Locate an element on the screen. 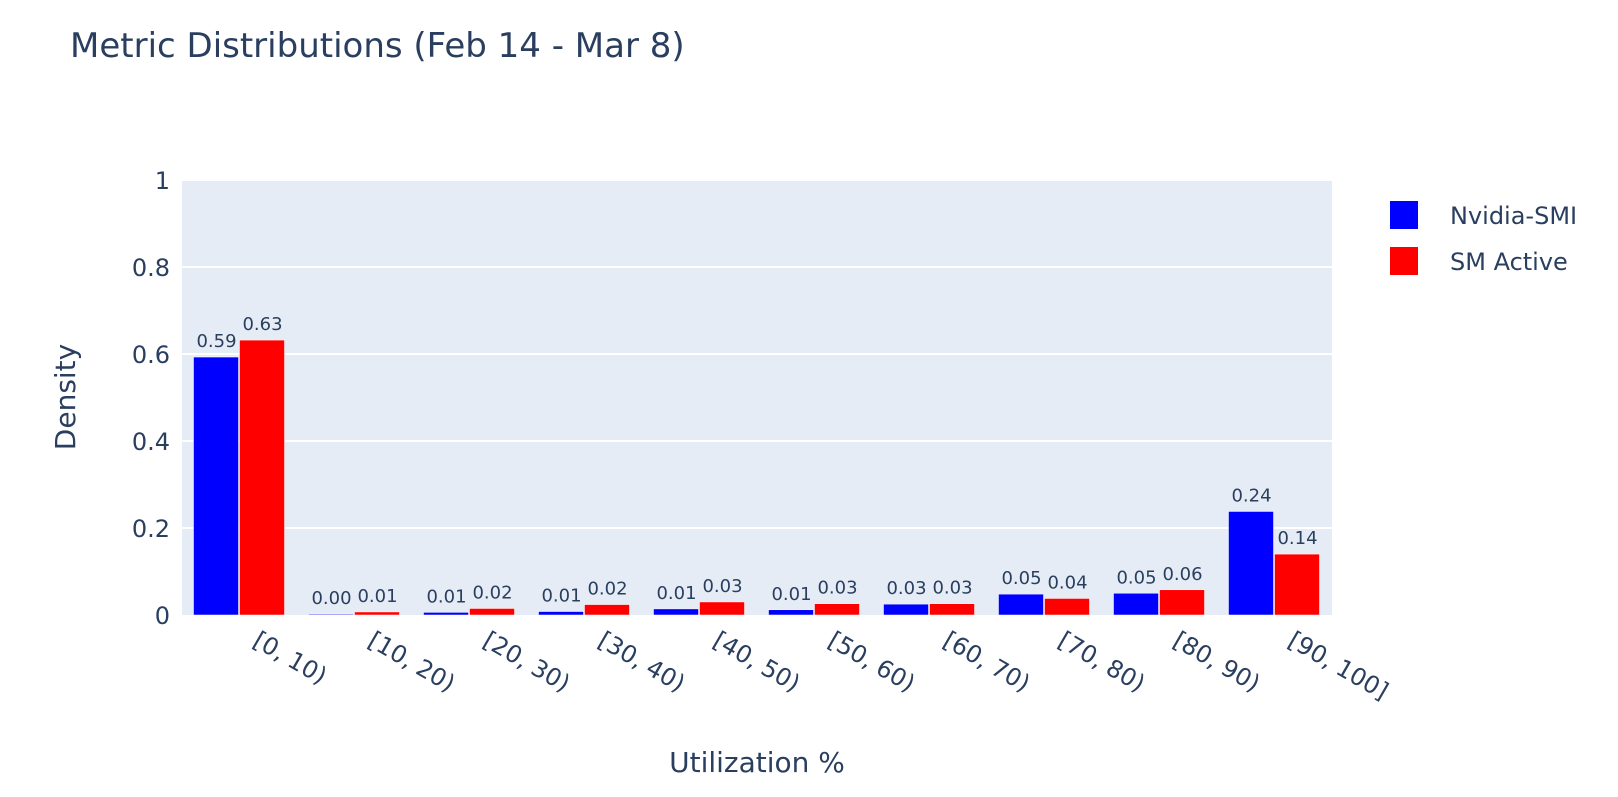  data-label: 0.24 is located at coordinates (1251, 495).